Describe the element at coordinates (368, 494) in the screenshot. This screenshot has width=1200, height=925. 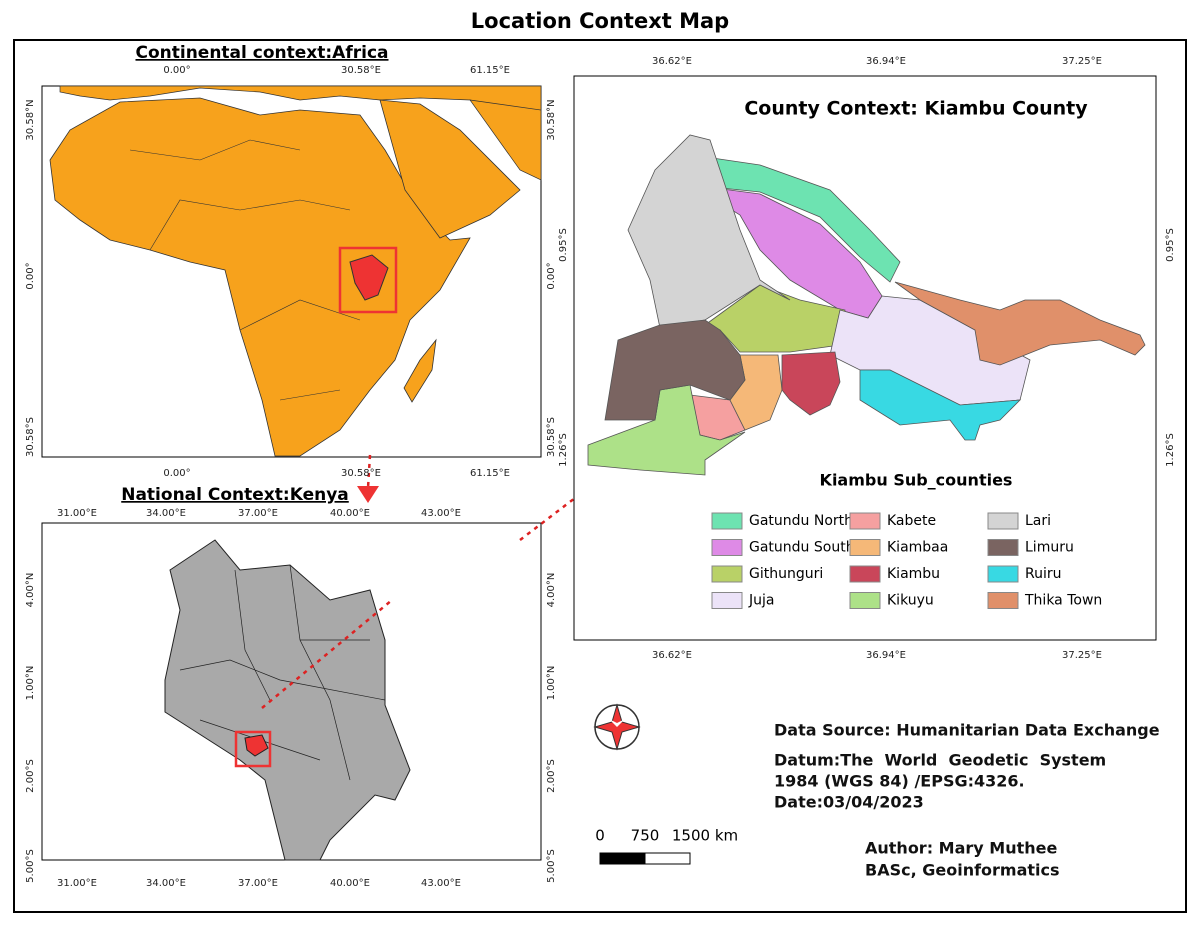
I see `arrow-head` at that location.